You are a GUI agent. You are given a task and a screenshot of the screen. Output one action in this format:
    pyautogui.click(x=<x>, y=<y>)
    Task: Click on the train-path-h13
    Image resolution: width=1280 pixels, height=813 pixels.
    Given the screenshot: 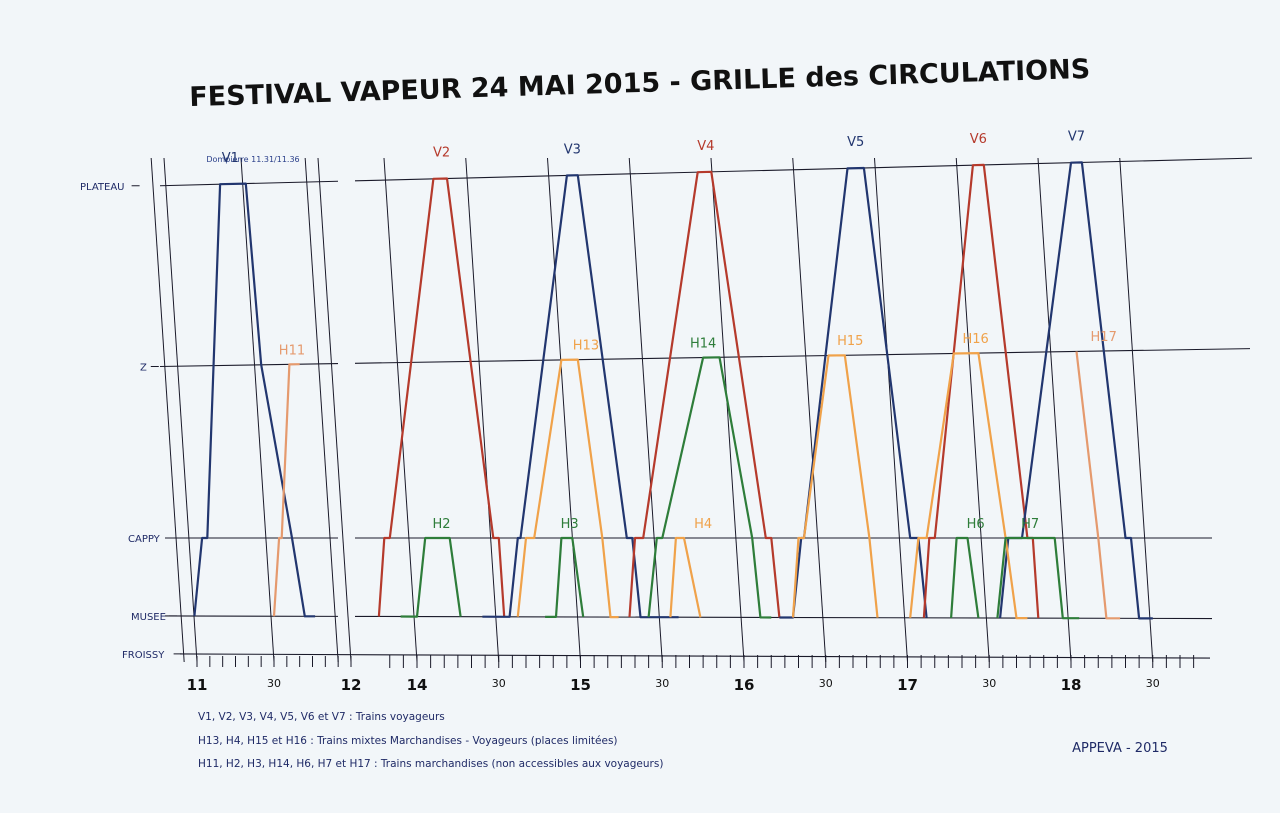 What is the action you would take?
    pyautogui.click(x=568, y=488)
    